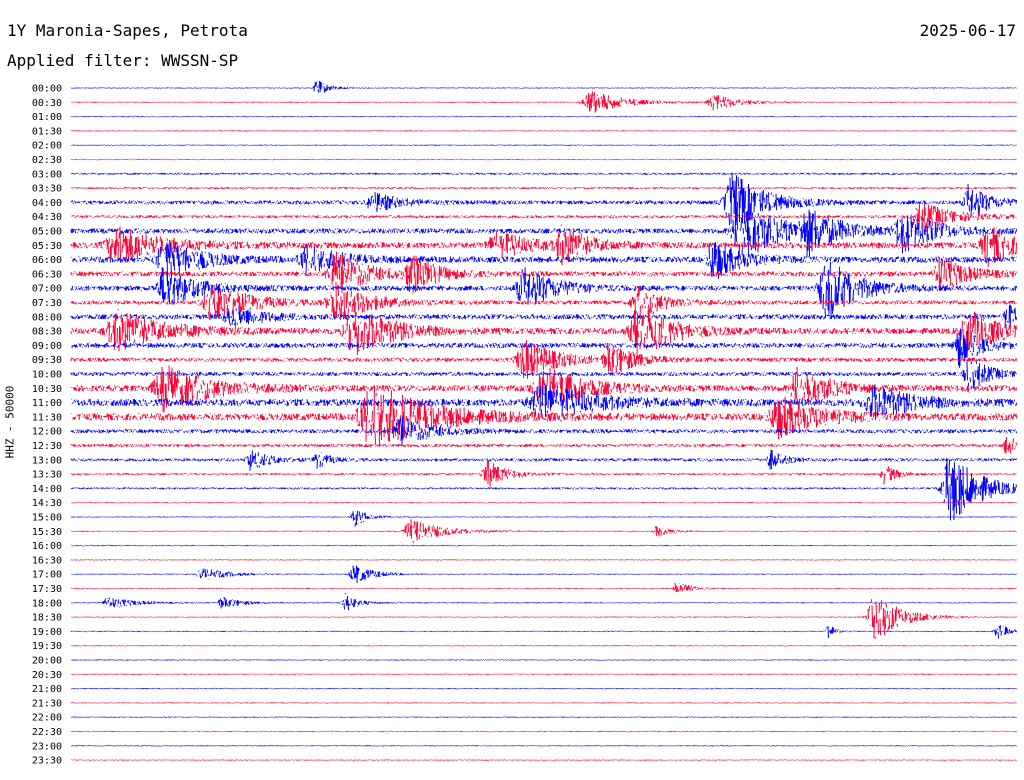 The width and height of the screenshot is (1024, 780). Describe the element at coordinates (47, 703) in the screenshot. I see `row-time-label: 21:30` at that location.